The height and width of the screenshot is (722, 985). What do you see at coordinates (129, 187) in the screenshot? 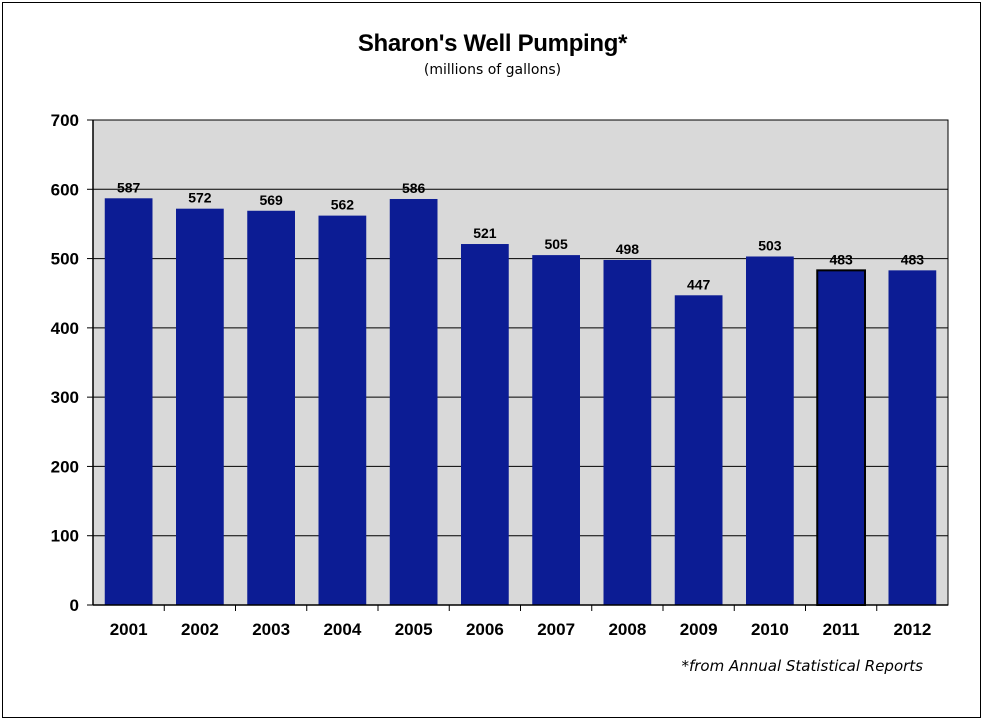
I see `data-label-2001: 587` at bounding box center [129, 187].